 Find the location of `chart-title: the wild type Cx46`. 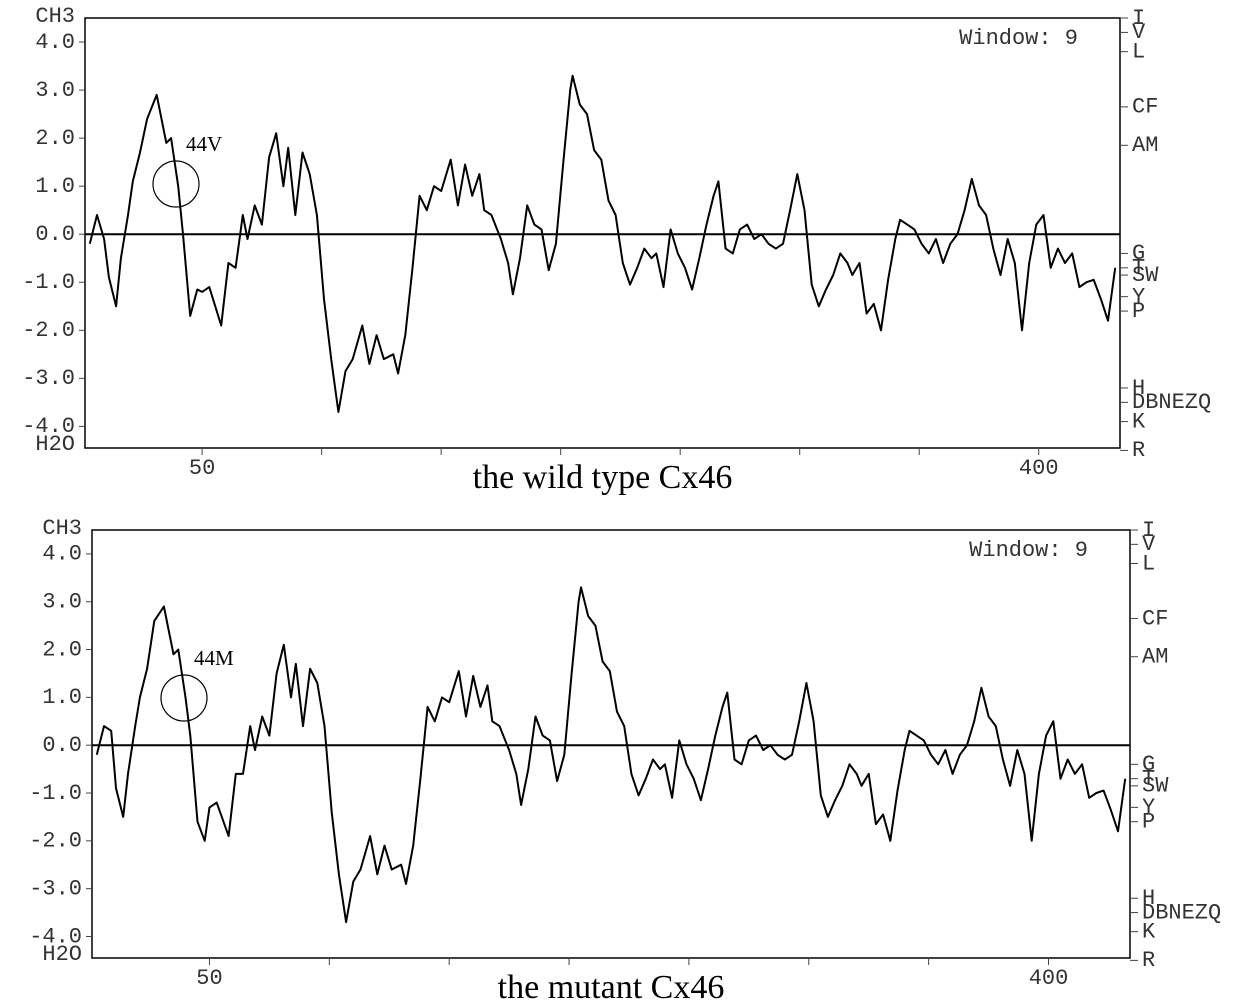

chart-title: the wild type Cx46 is located at coordinates (603, 477).